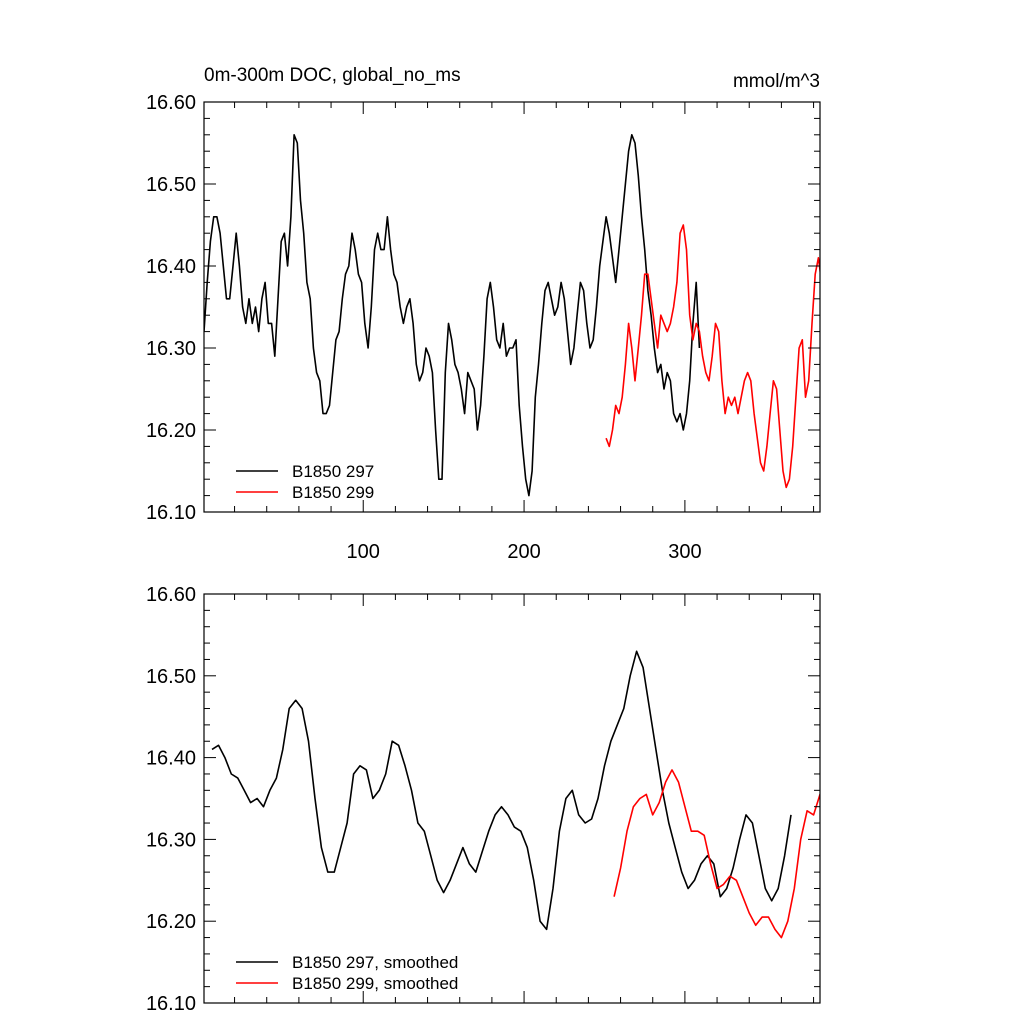 This screenshot has height=1024, width=1024. Describe the element at coordinates (523, 552) in the screenshot. I see `x-tick-label: 200` at that location.